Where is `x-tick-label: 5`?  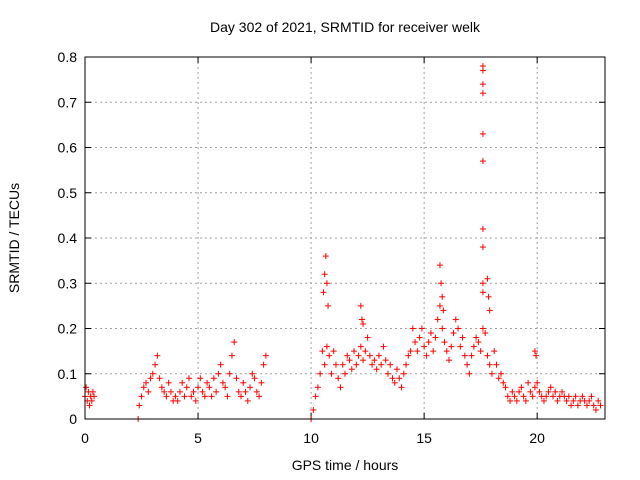 x-tick-label: 5 is located at coordinates (198, 438).